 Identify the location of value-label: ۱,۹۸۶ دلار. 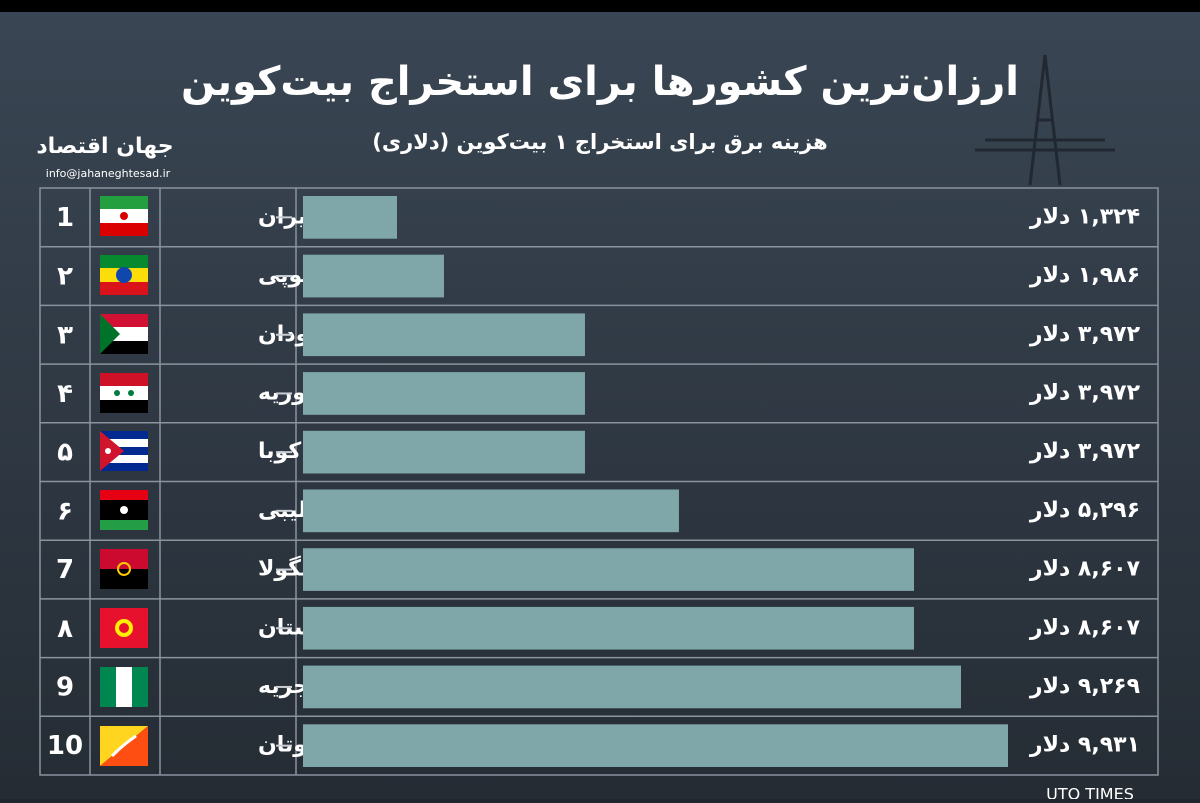
(1084, 275).